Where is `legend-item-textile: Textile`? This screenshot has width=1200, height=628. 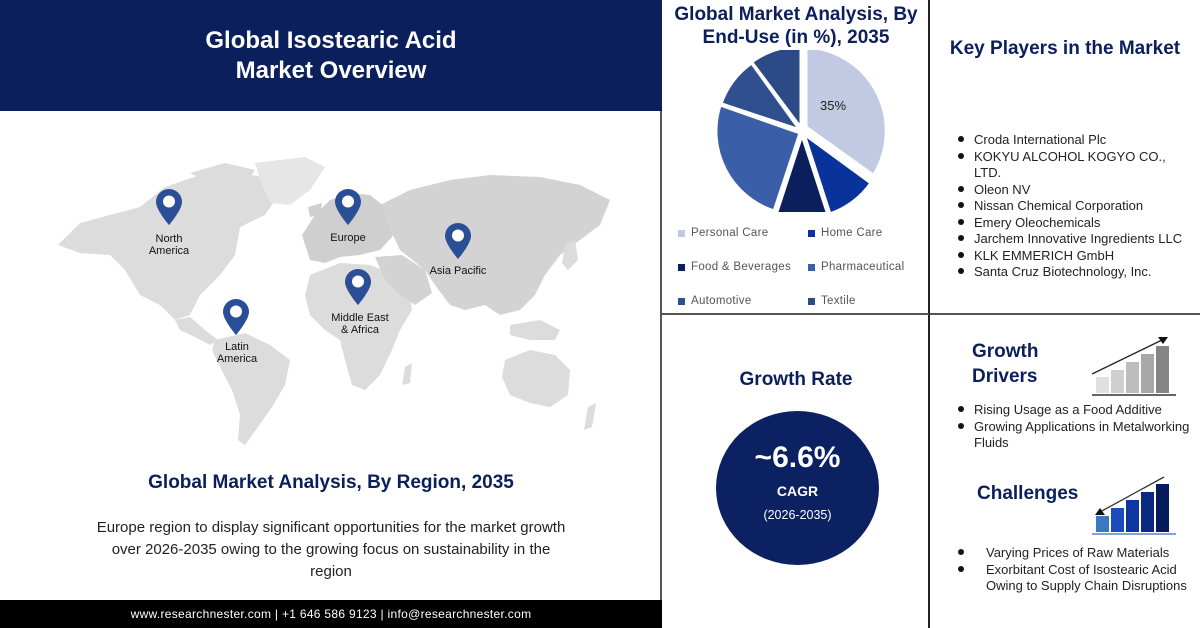 legend-item-textile: Textile is located at coordinates (868, 301).